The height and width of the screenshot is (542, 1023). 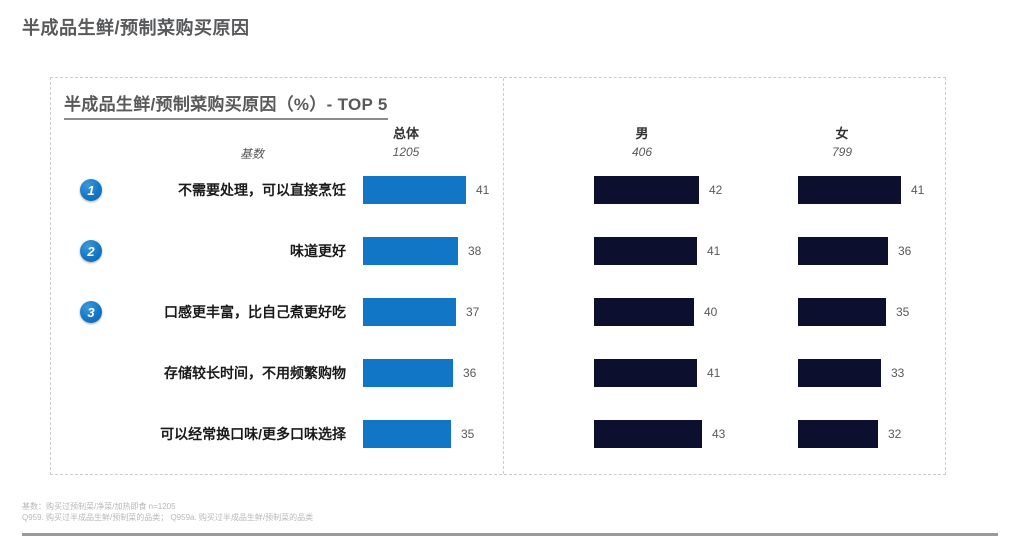 I want to click on table-row: 1 不需要处理，可以直接烹饪 41 42 41, so click(x=498, y=190).